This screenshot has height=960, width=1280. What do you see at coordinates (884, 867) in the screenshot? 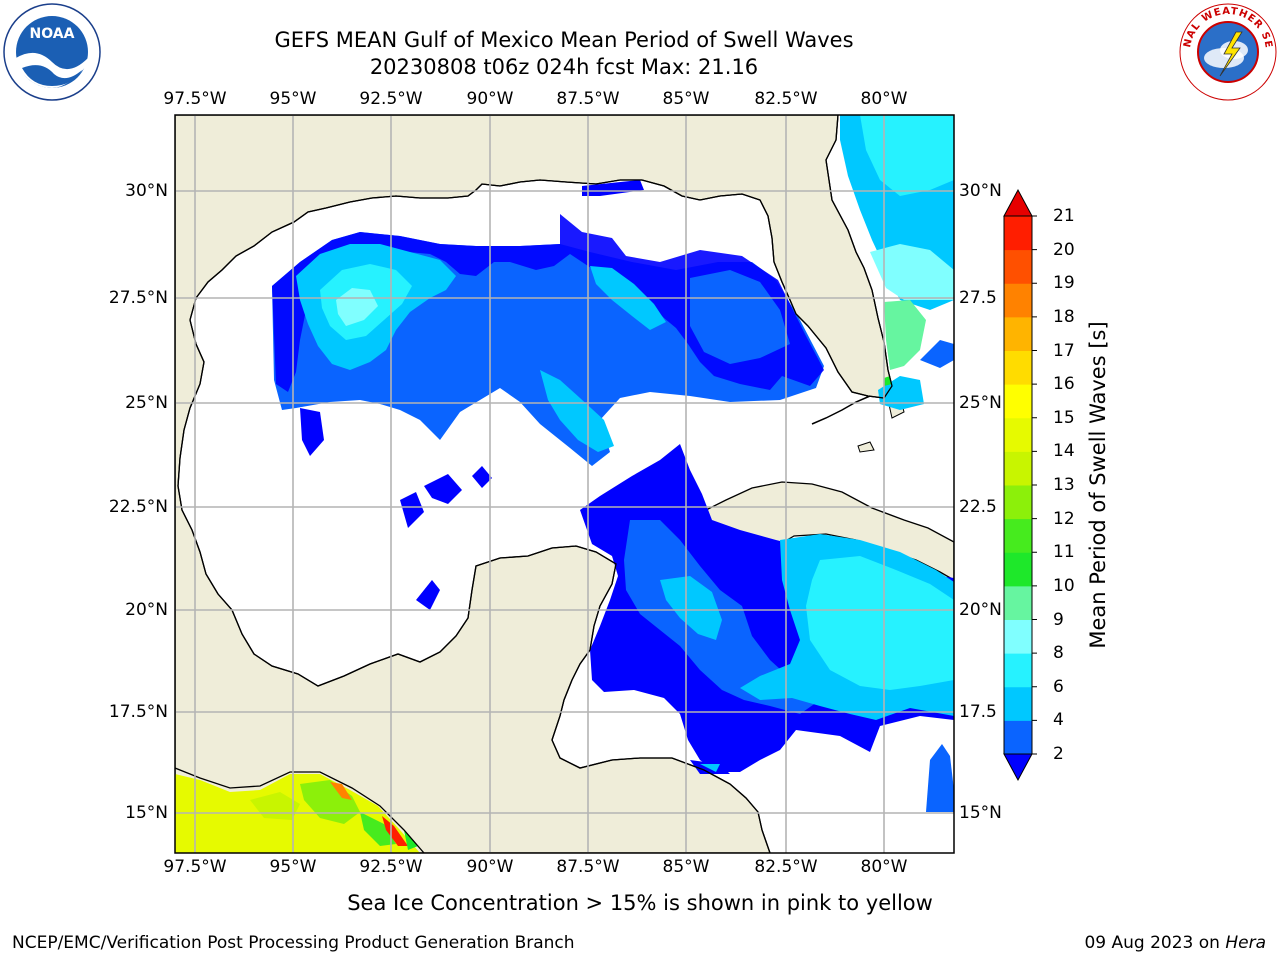
I see `lon-tick-bottom: 80°W` at bounding box center [884, 867].